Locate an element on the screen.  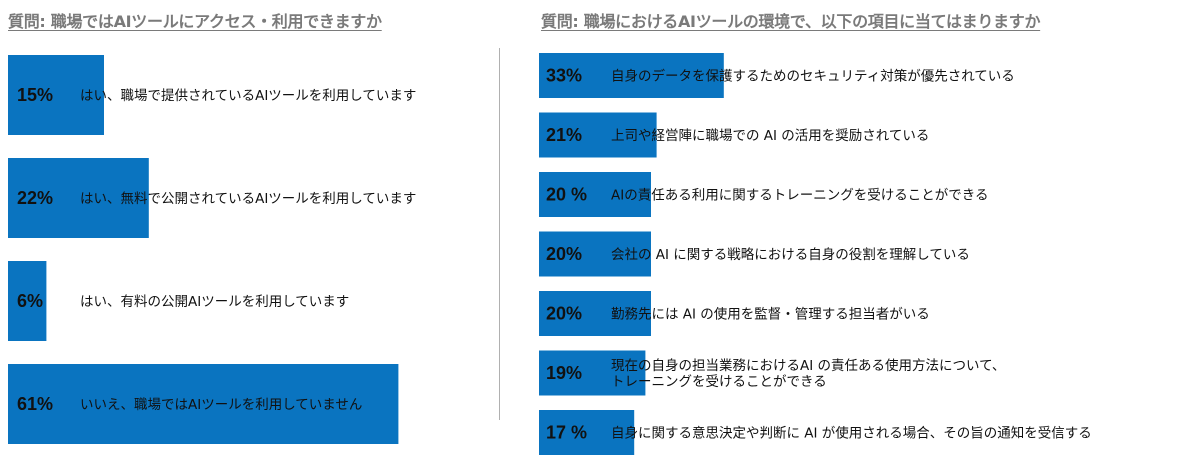
right-category-label: 会社の AI に関する戦略における自身の役割を理解している is located at coordinates (790, 254).